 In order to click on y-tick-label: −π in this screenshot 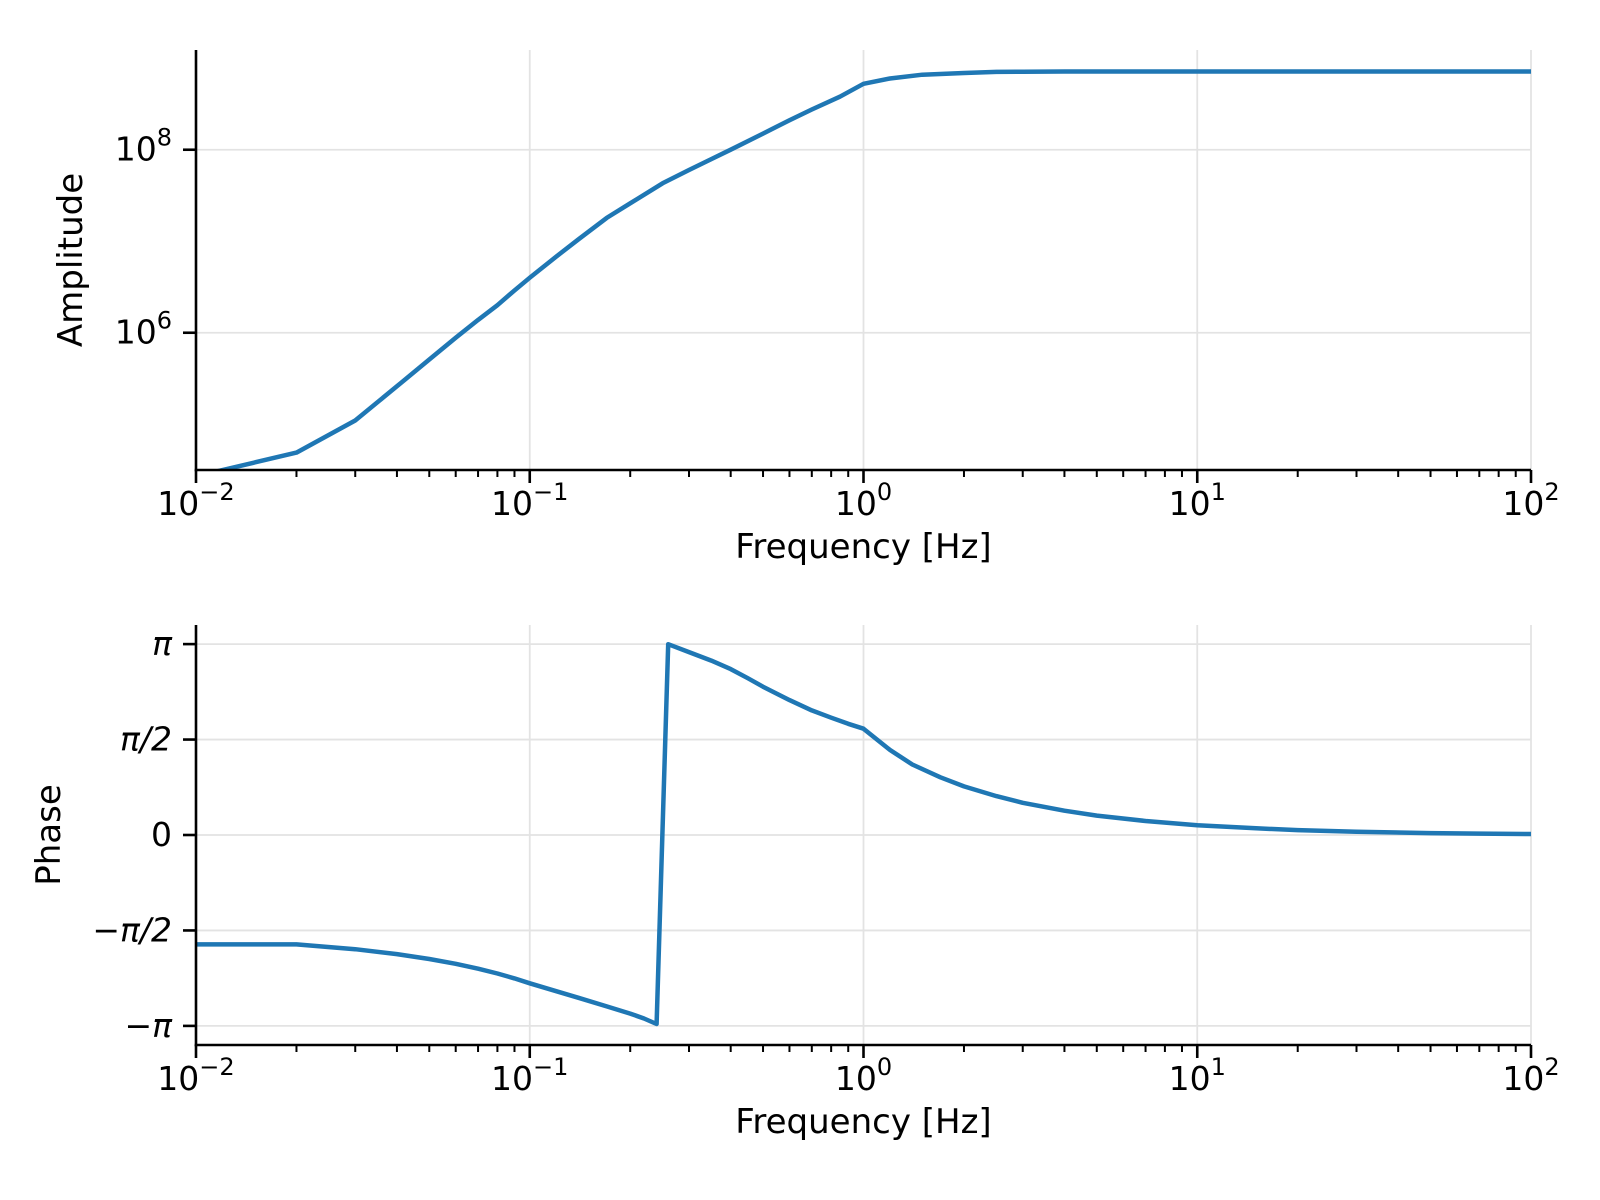, I will do `click(148, 1025)`.